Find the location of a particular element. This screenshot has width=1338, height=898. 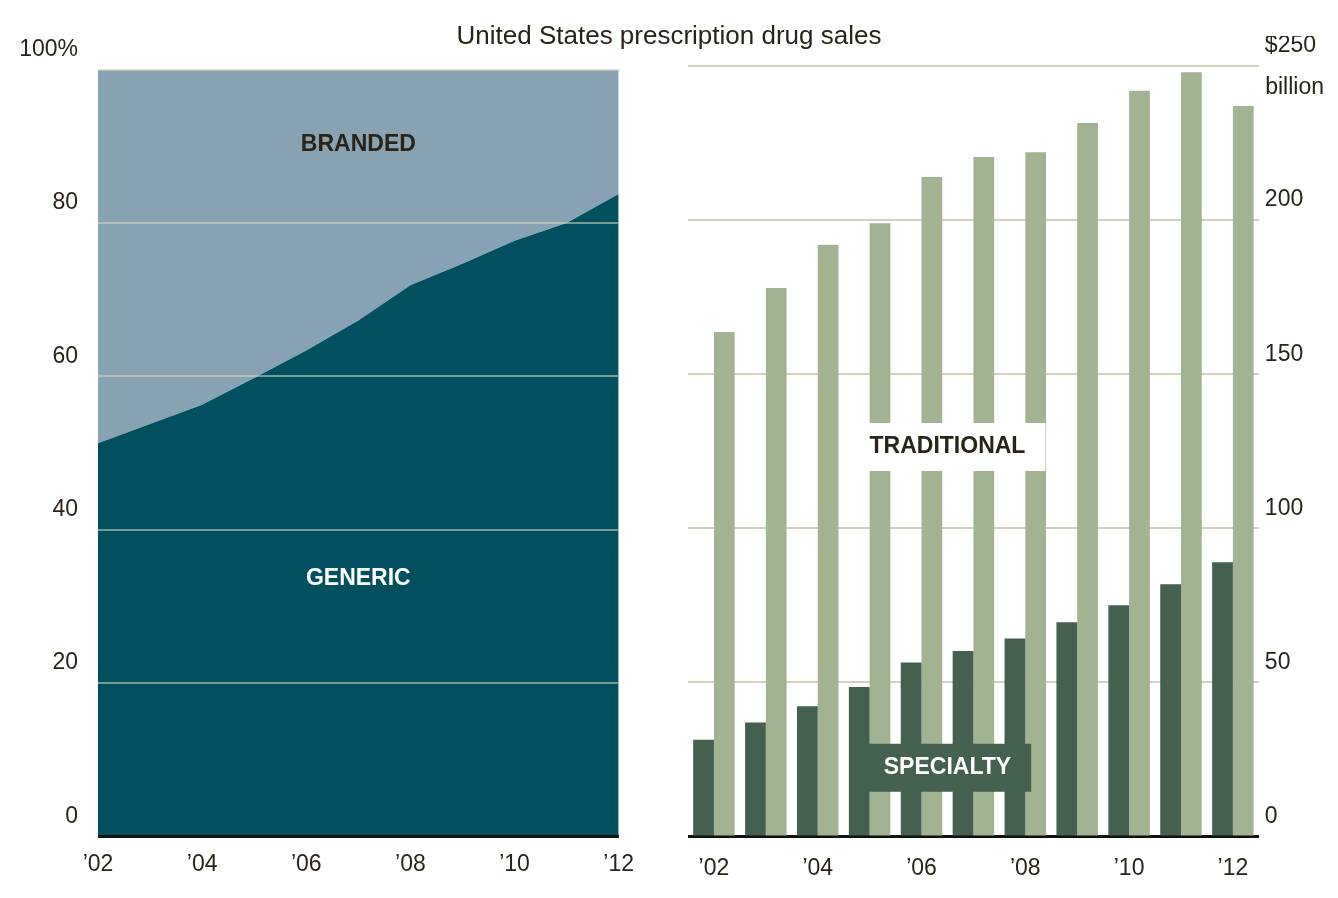

y-tick-label: 200 is located at coordinates (1284, 198).